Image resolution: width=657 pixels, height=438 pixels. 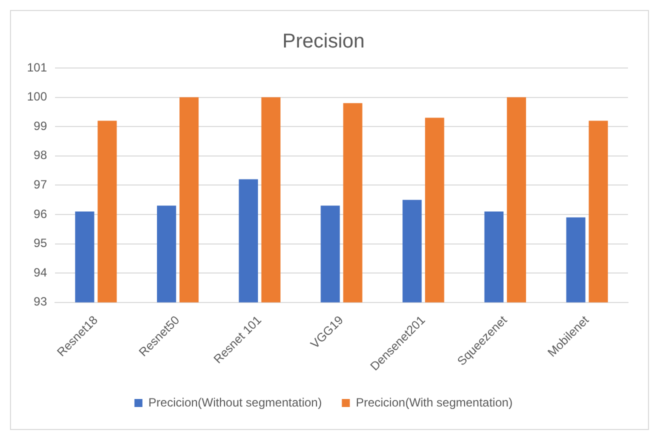 What do you see at coordinates (434, 402) in the screenshot?
I see `legend-label: Precicion(With segmentation)` at bounding box center [434, 402].